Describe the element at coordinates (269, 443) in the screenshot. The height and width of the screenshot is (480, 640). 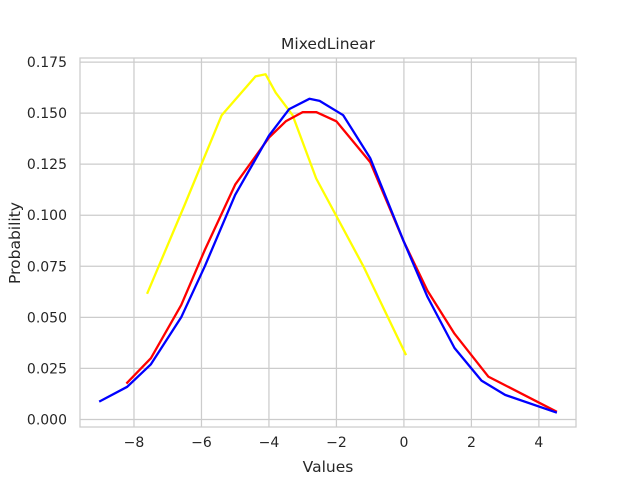
I see `x-tick-label: −4` at that location.